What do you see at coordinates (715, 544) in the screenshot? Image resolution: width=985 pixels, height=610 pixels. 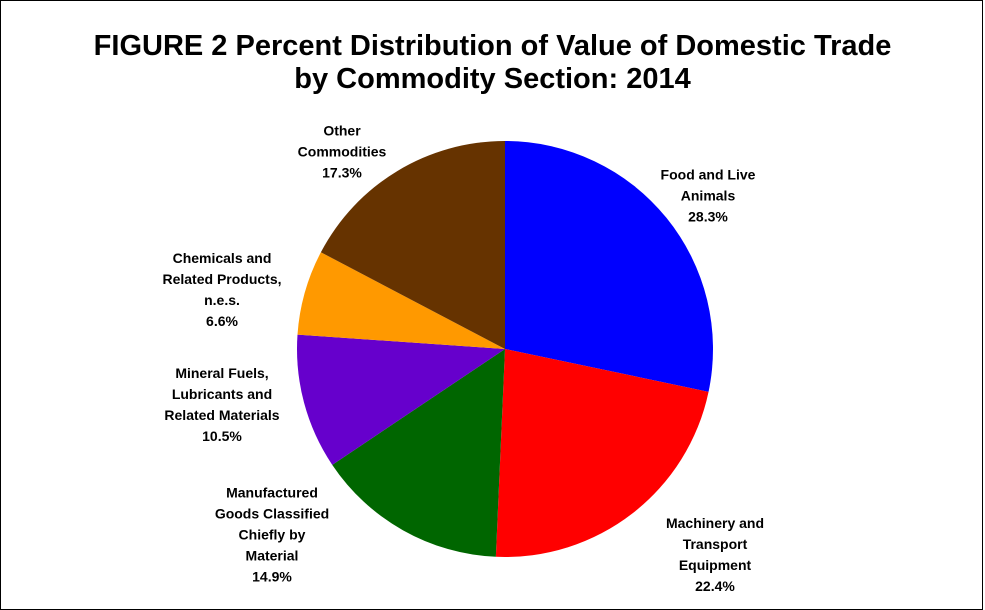 I see `category-label: Machinery and Transport Equipment` at bounding box center [715, 544].